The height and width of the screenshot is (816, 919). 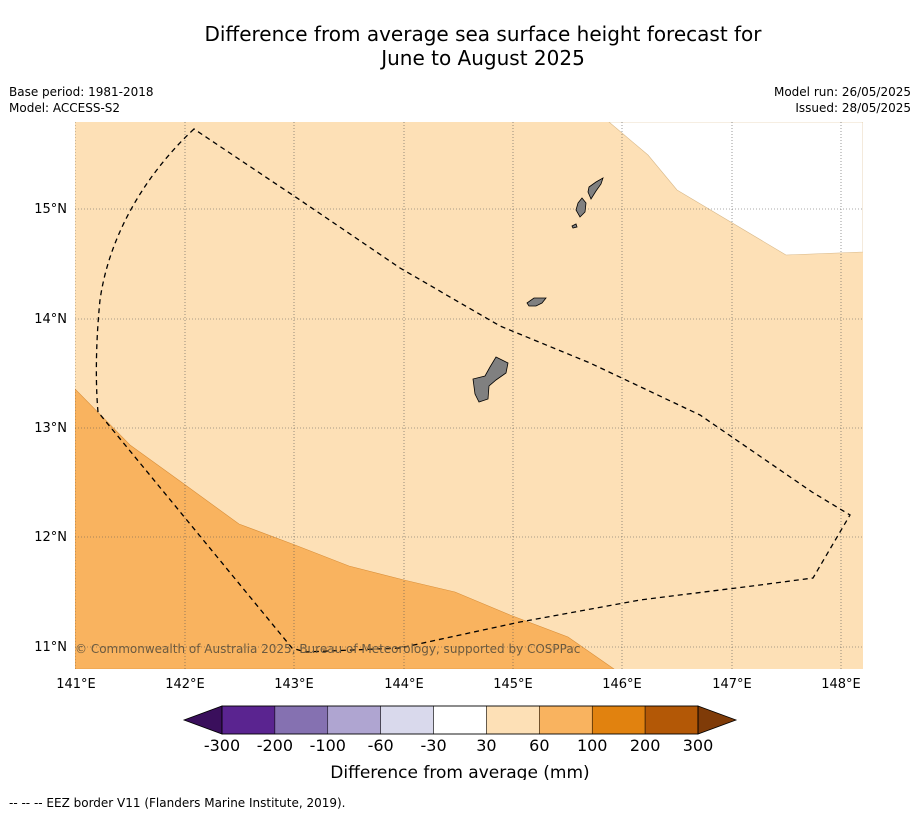 What do you see at coordinates (50, 319) in the screenshot?
I see `lat-label: 14°N` at bounding box center [50, 319].